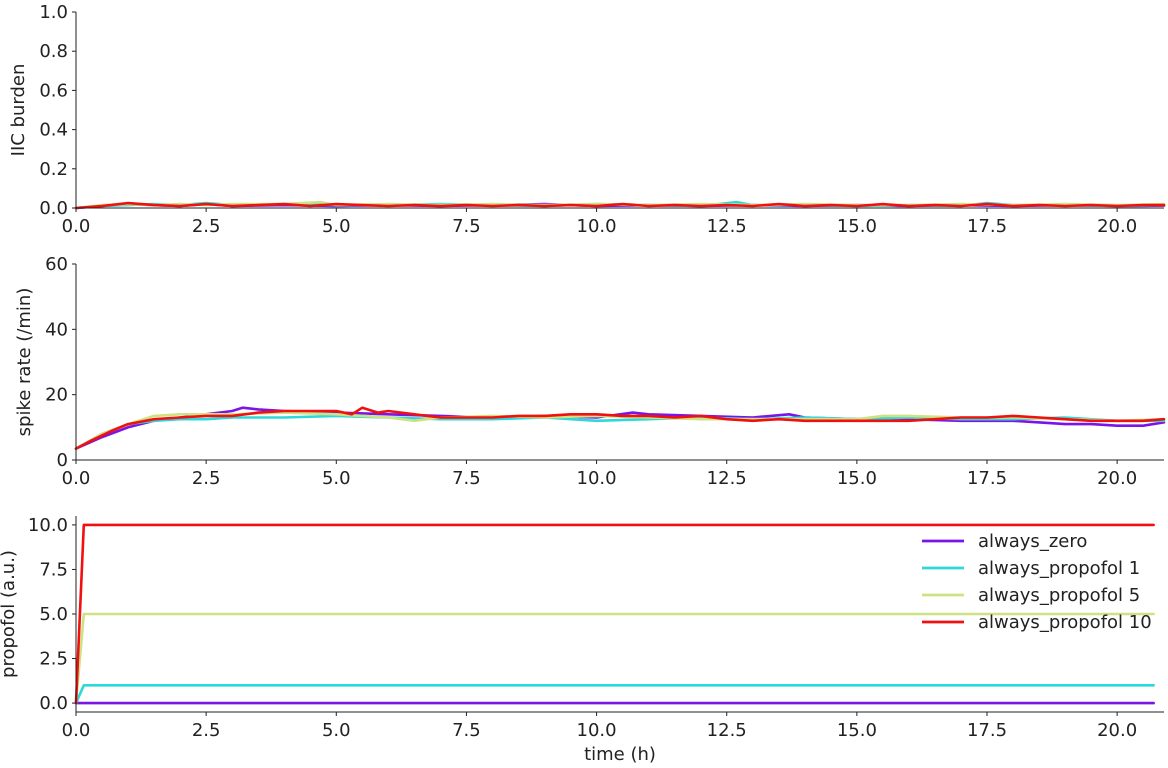 The height and width of the screenshot is (768, 1168). Describe the element at coordinates (56, 395) in the screenshot. I see `y-tick-label: 20` at that location.